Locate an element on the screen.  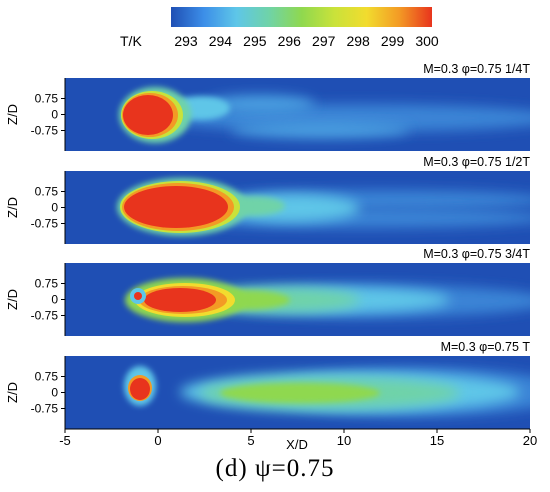
panel-1-title: M=0.3 φ=0.75 1/4T is located at coordinates (476, 69).